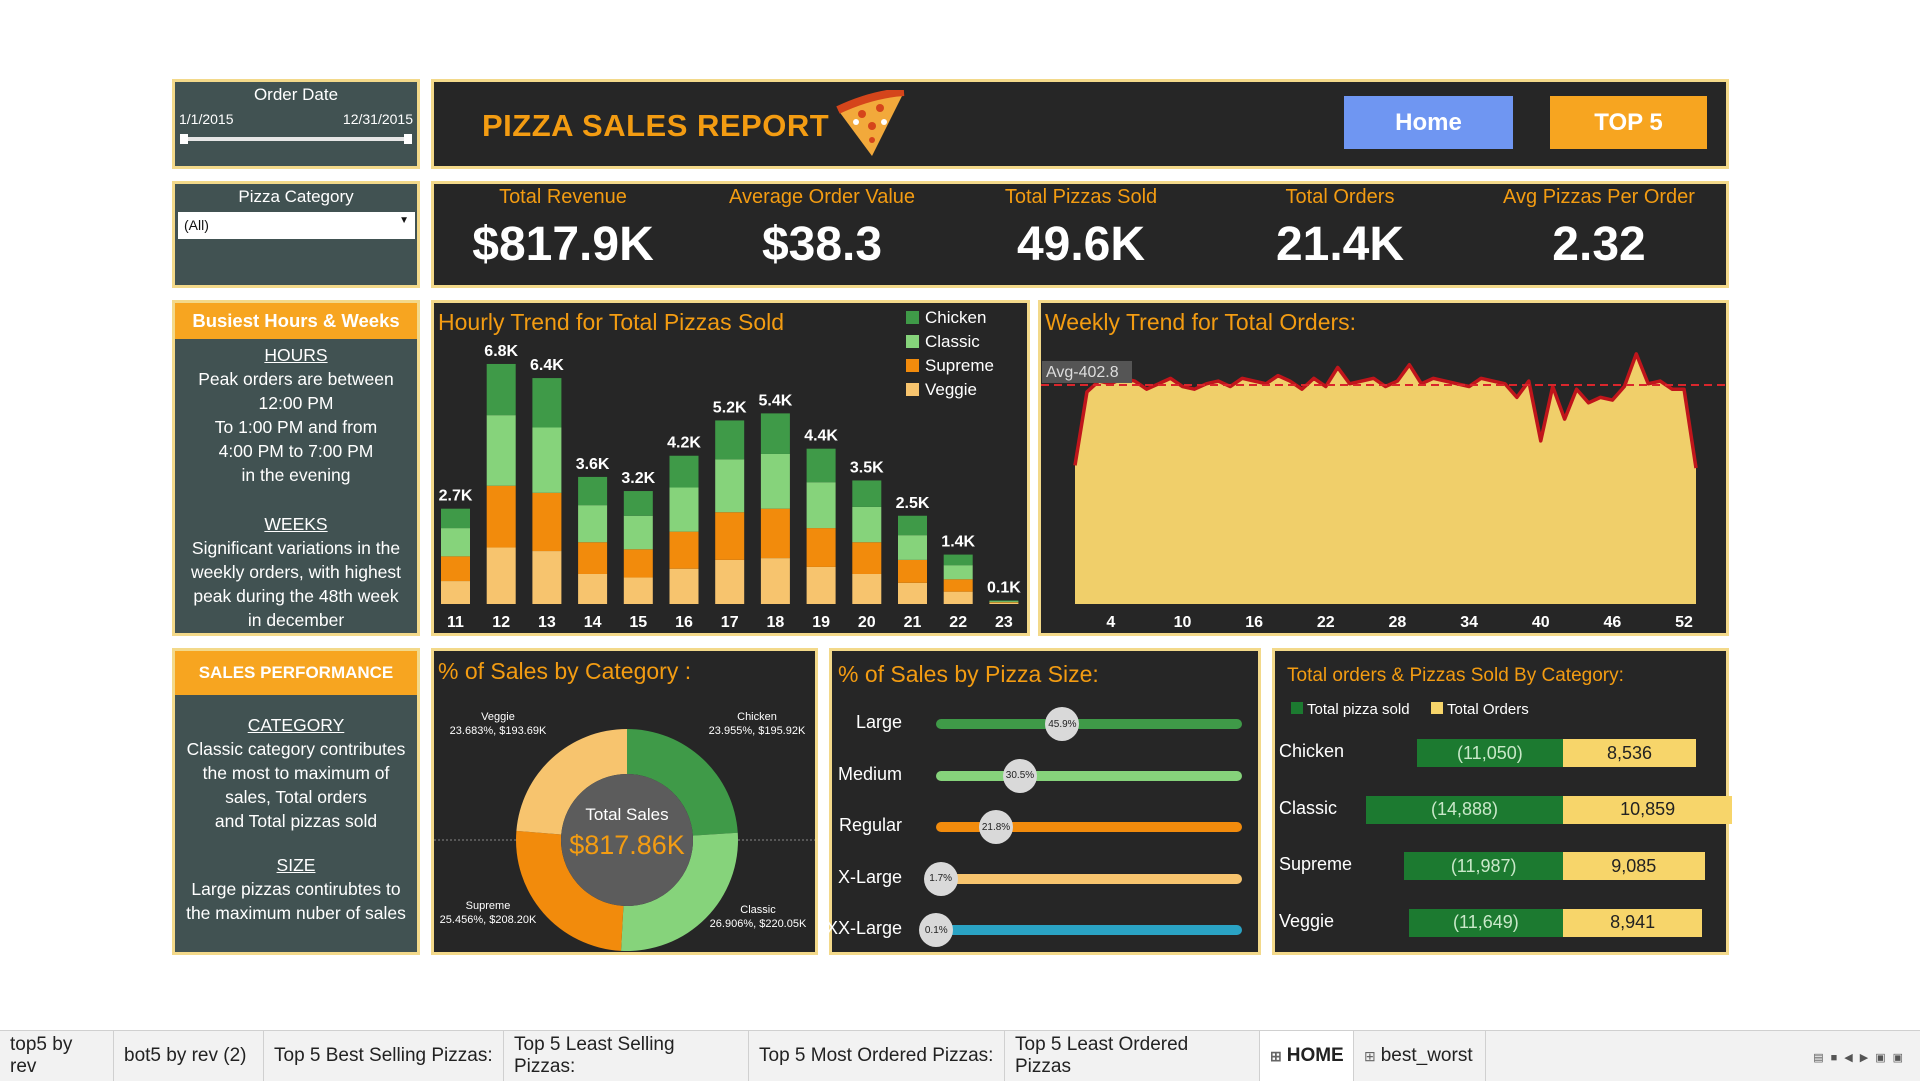 This screenshot has width=1920, height=1081. I want to click on category-line: and Total pizzas sold, so click(296, 821).